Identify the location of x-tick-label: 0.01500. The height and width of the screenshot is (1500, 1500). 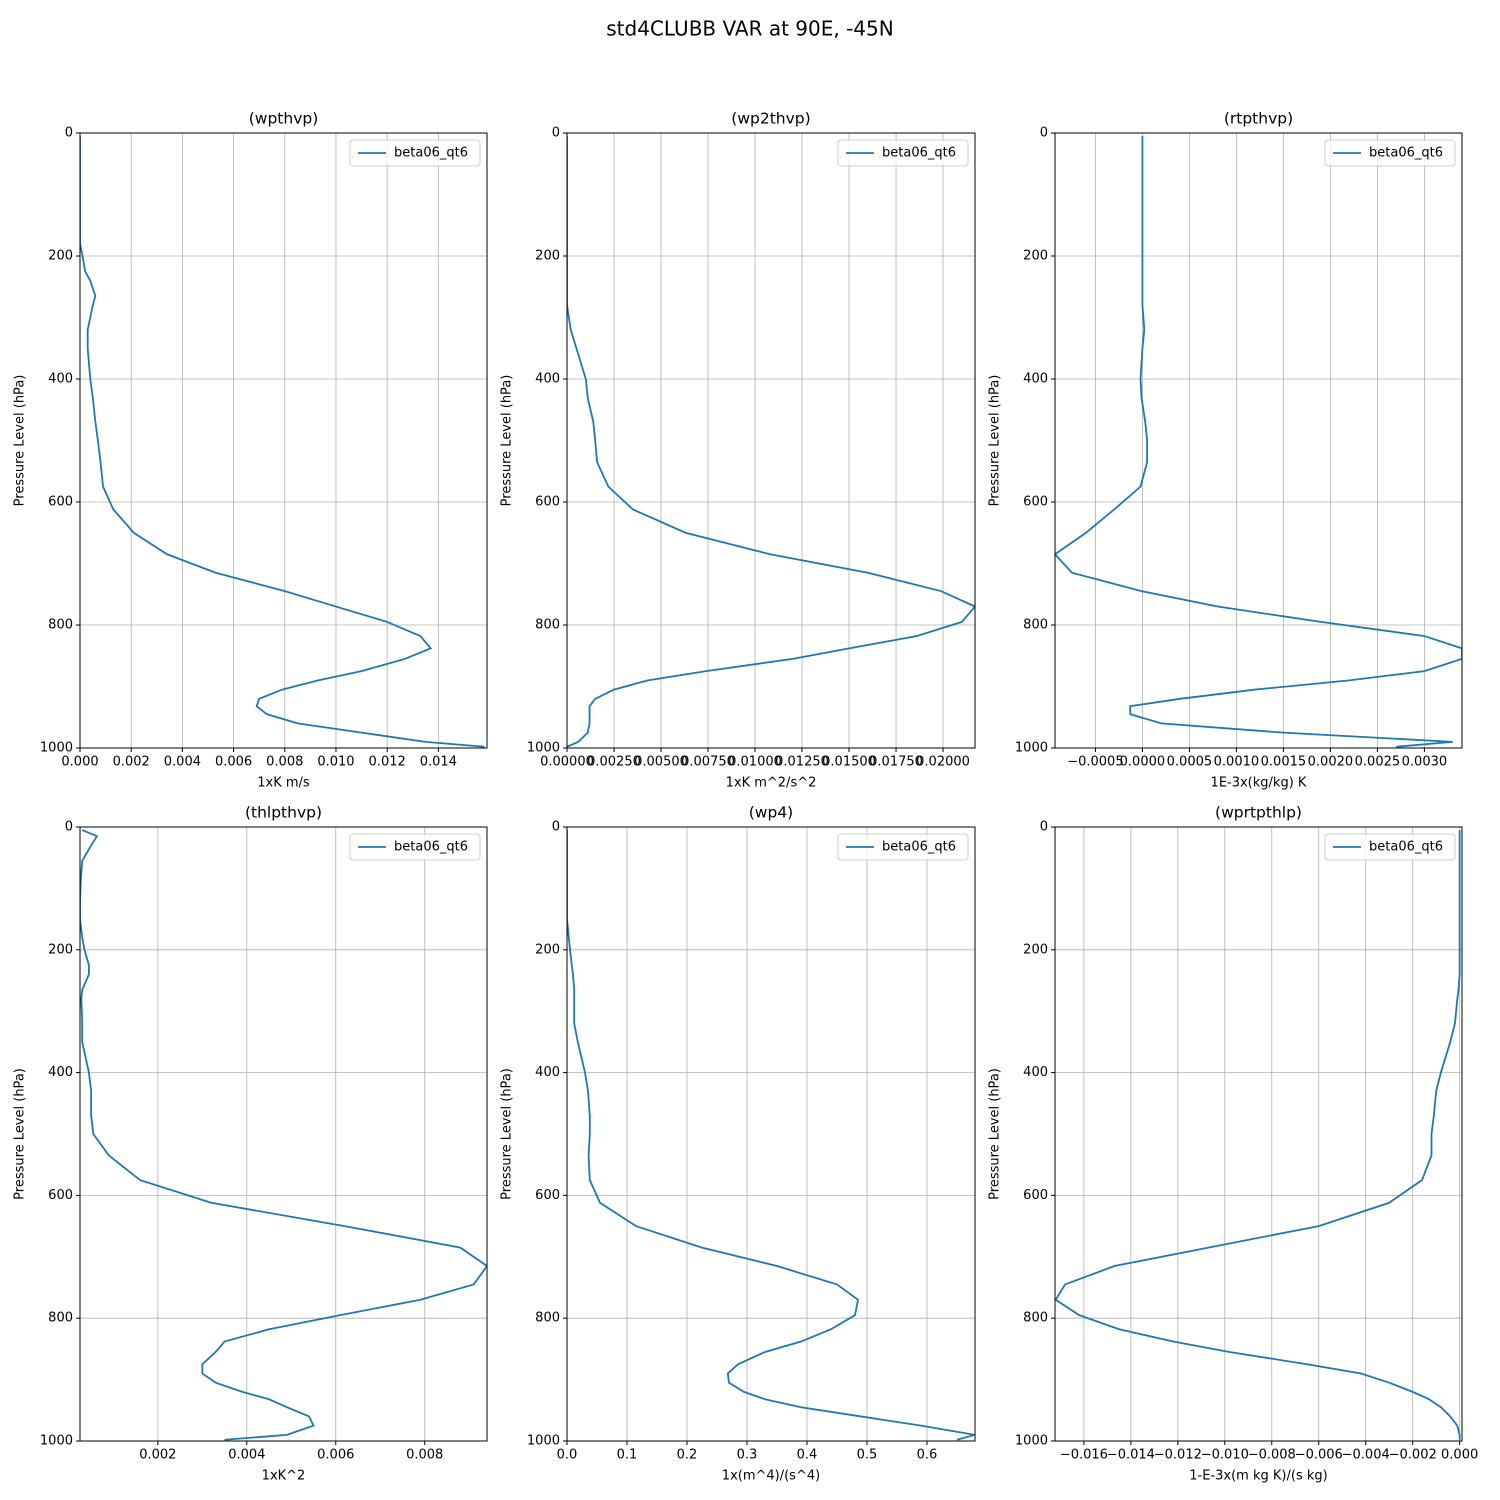
(849, 762).